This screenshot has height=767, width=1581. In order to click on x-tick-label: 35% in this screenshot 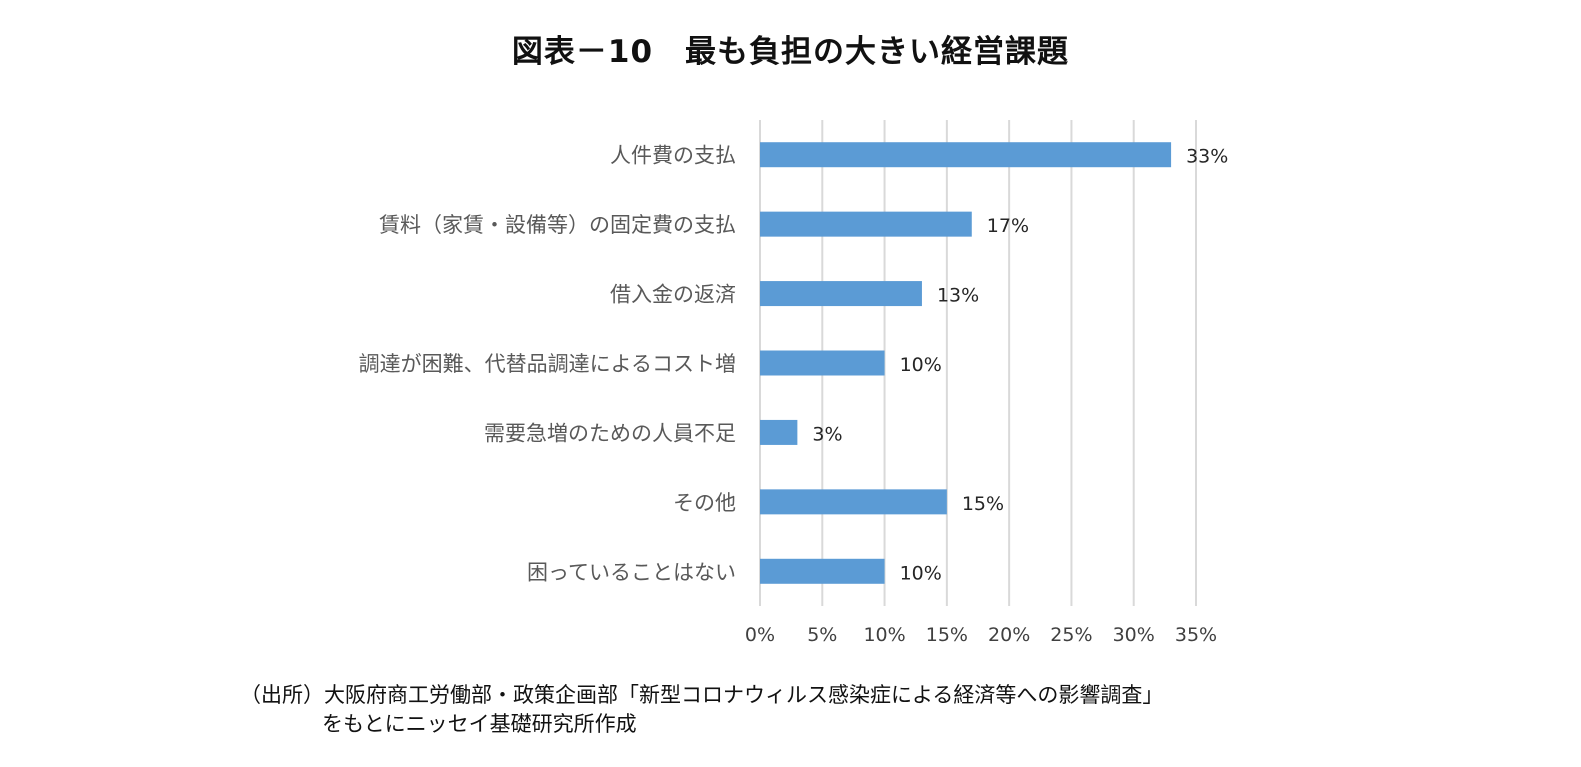, I will do `click(1196, 635)`.